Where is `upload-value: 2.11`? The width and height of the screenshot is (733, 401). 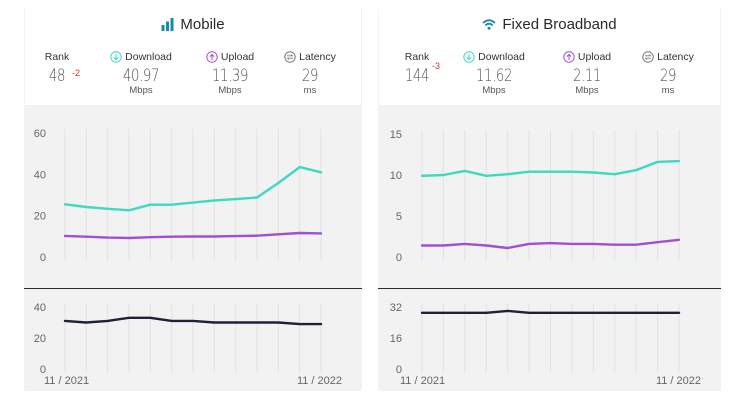 upload-value: 2.11 is located at coordinates (587, 76).